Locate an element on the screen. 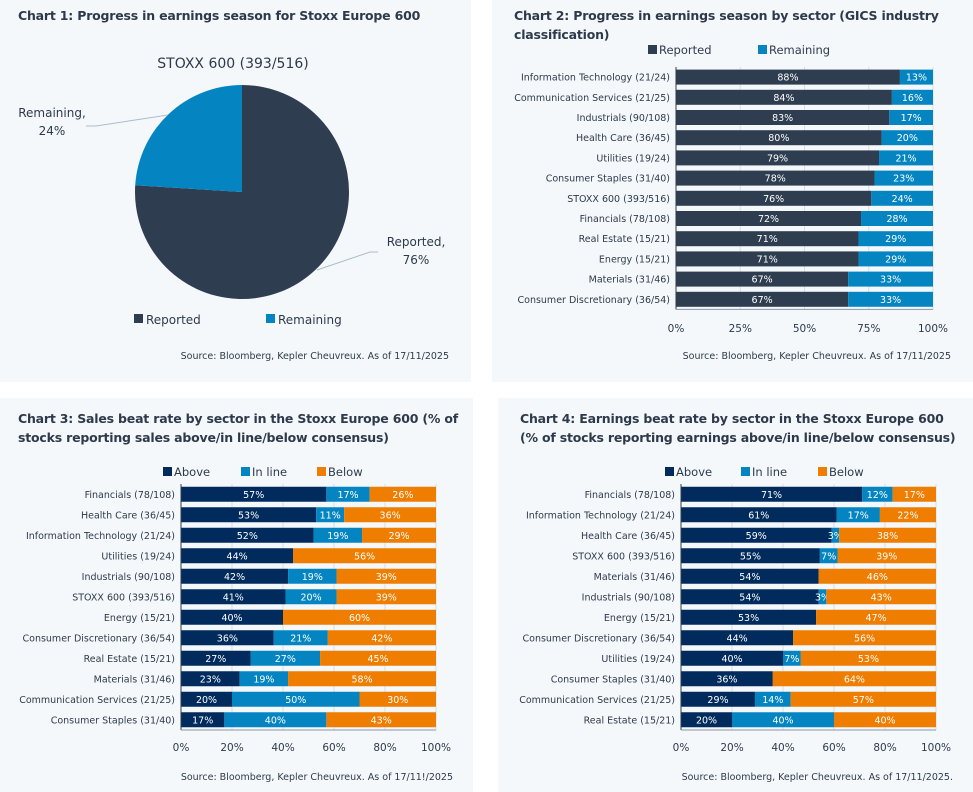 Image resolution: width=973 pixels, height=792 pixels. data-label-in-line: 11% is located at coordinates (330, 515).